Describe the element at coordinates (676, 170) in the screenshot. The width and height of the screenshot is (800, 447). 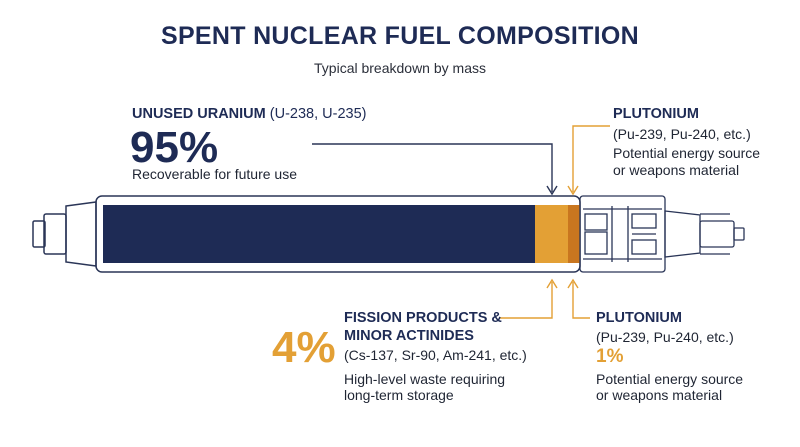
I see `plutonium-top-note-2: or weapons material` at that location.